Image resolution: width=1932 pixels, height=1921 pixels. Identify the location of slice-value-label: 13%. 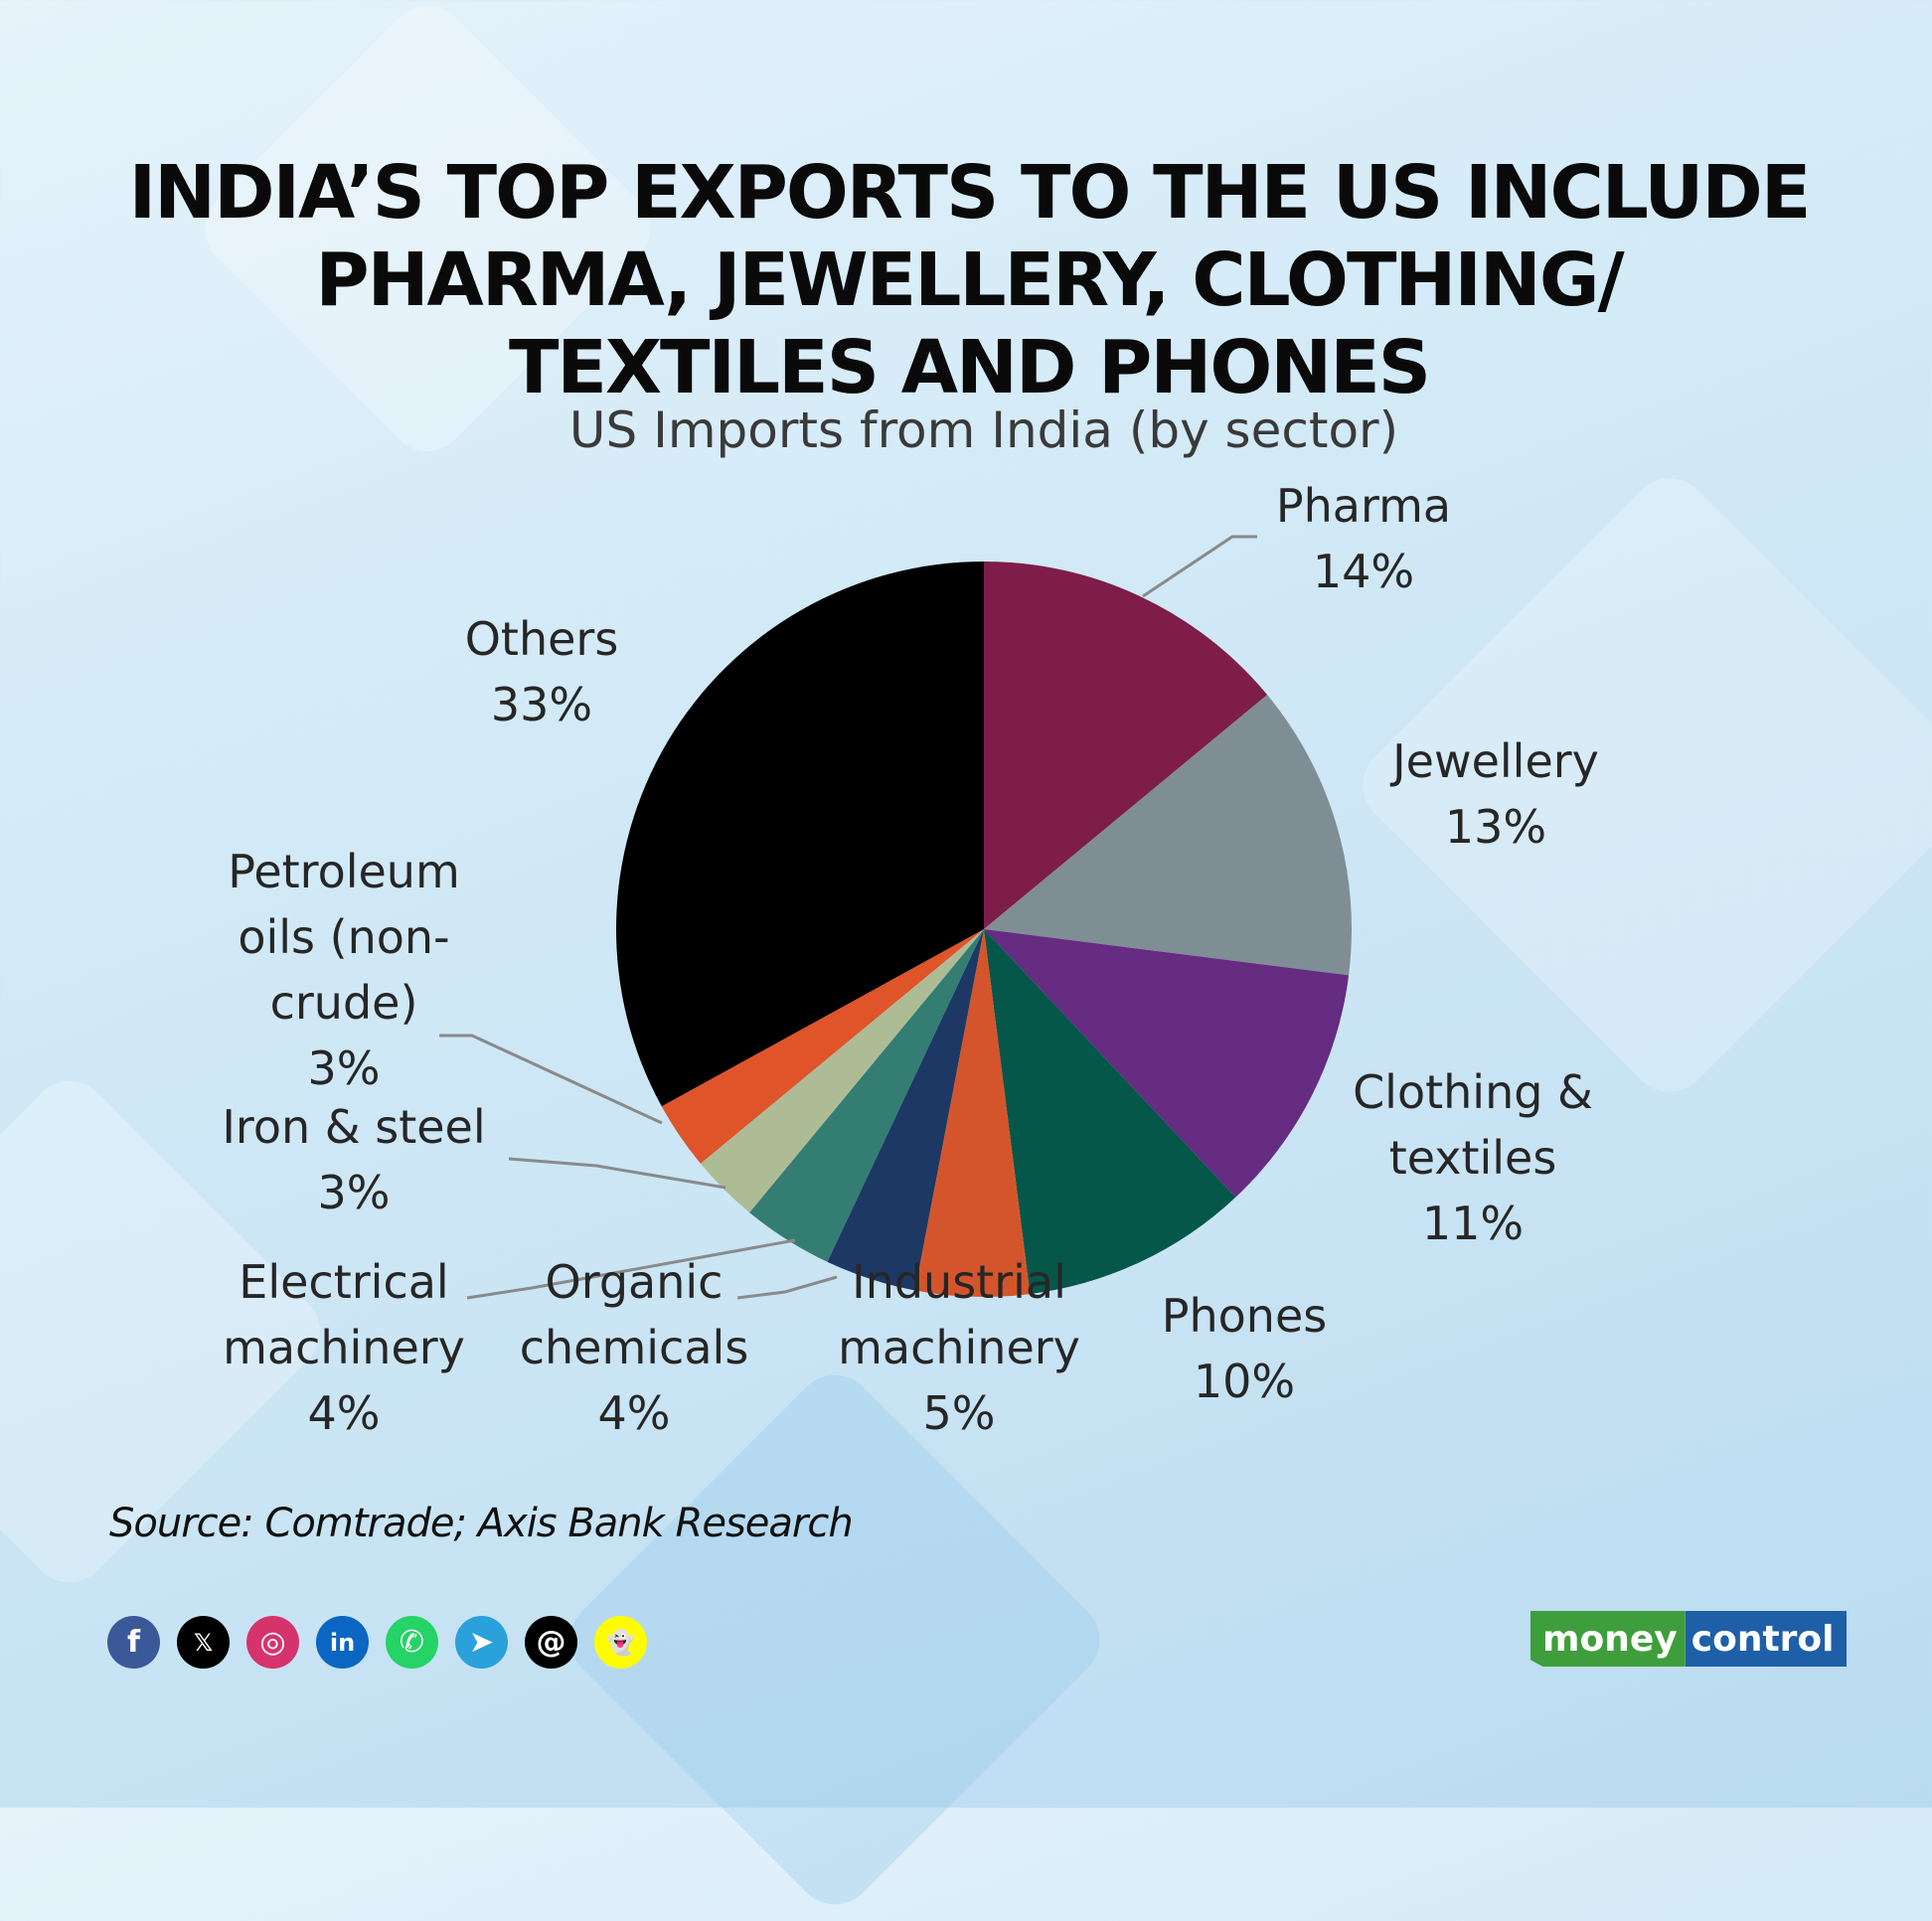
(1495, 827).